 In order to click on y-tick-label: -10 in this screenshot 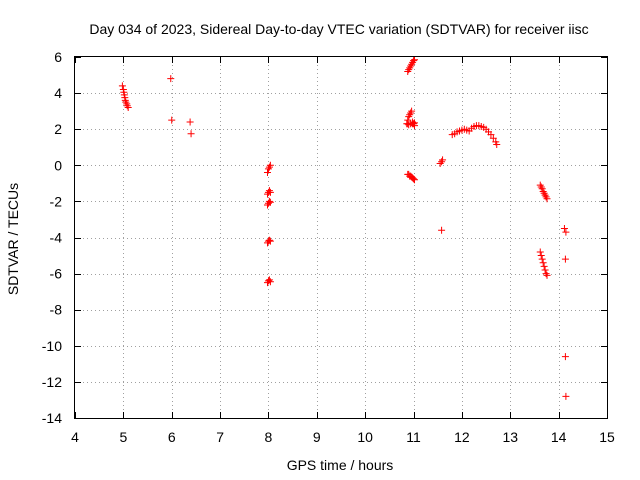, I will do `click(52, 346)`.